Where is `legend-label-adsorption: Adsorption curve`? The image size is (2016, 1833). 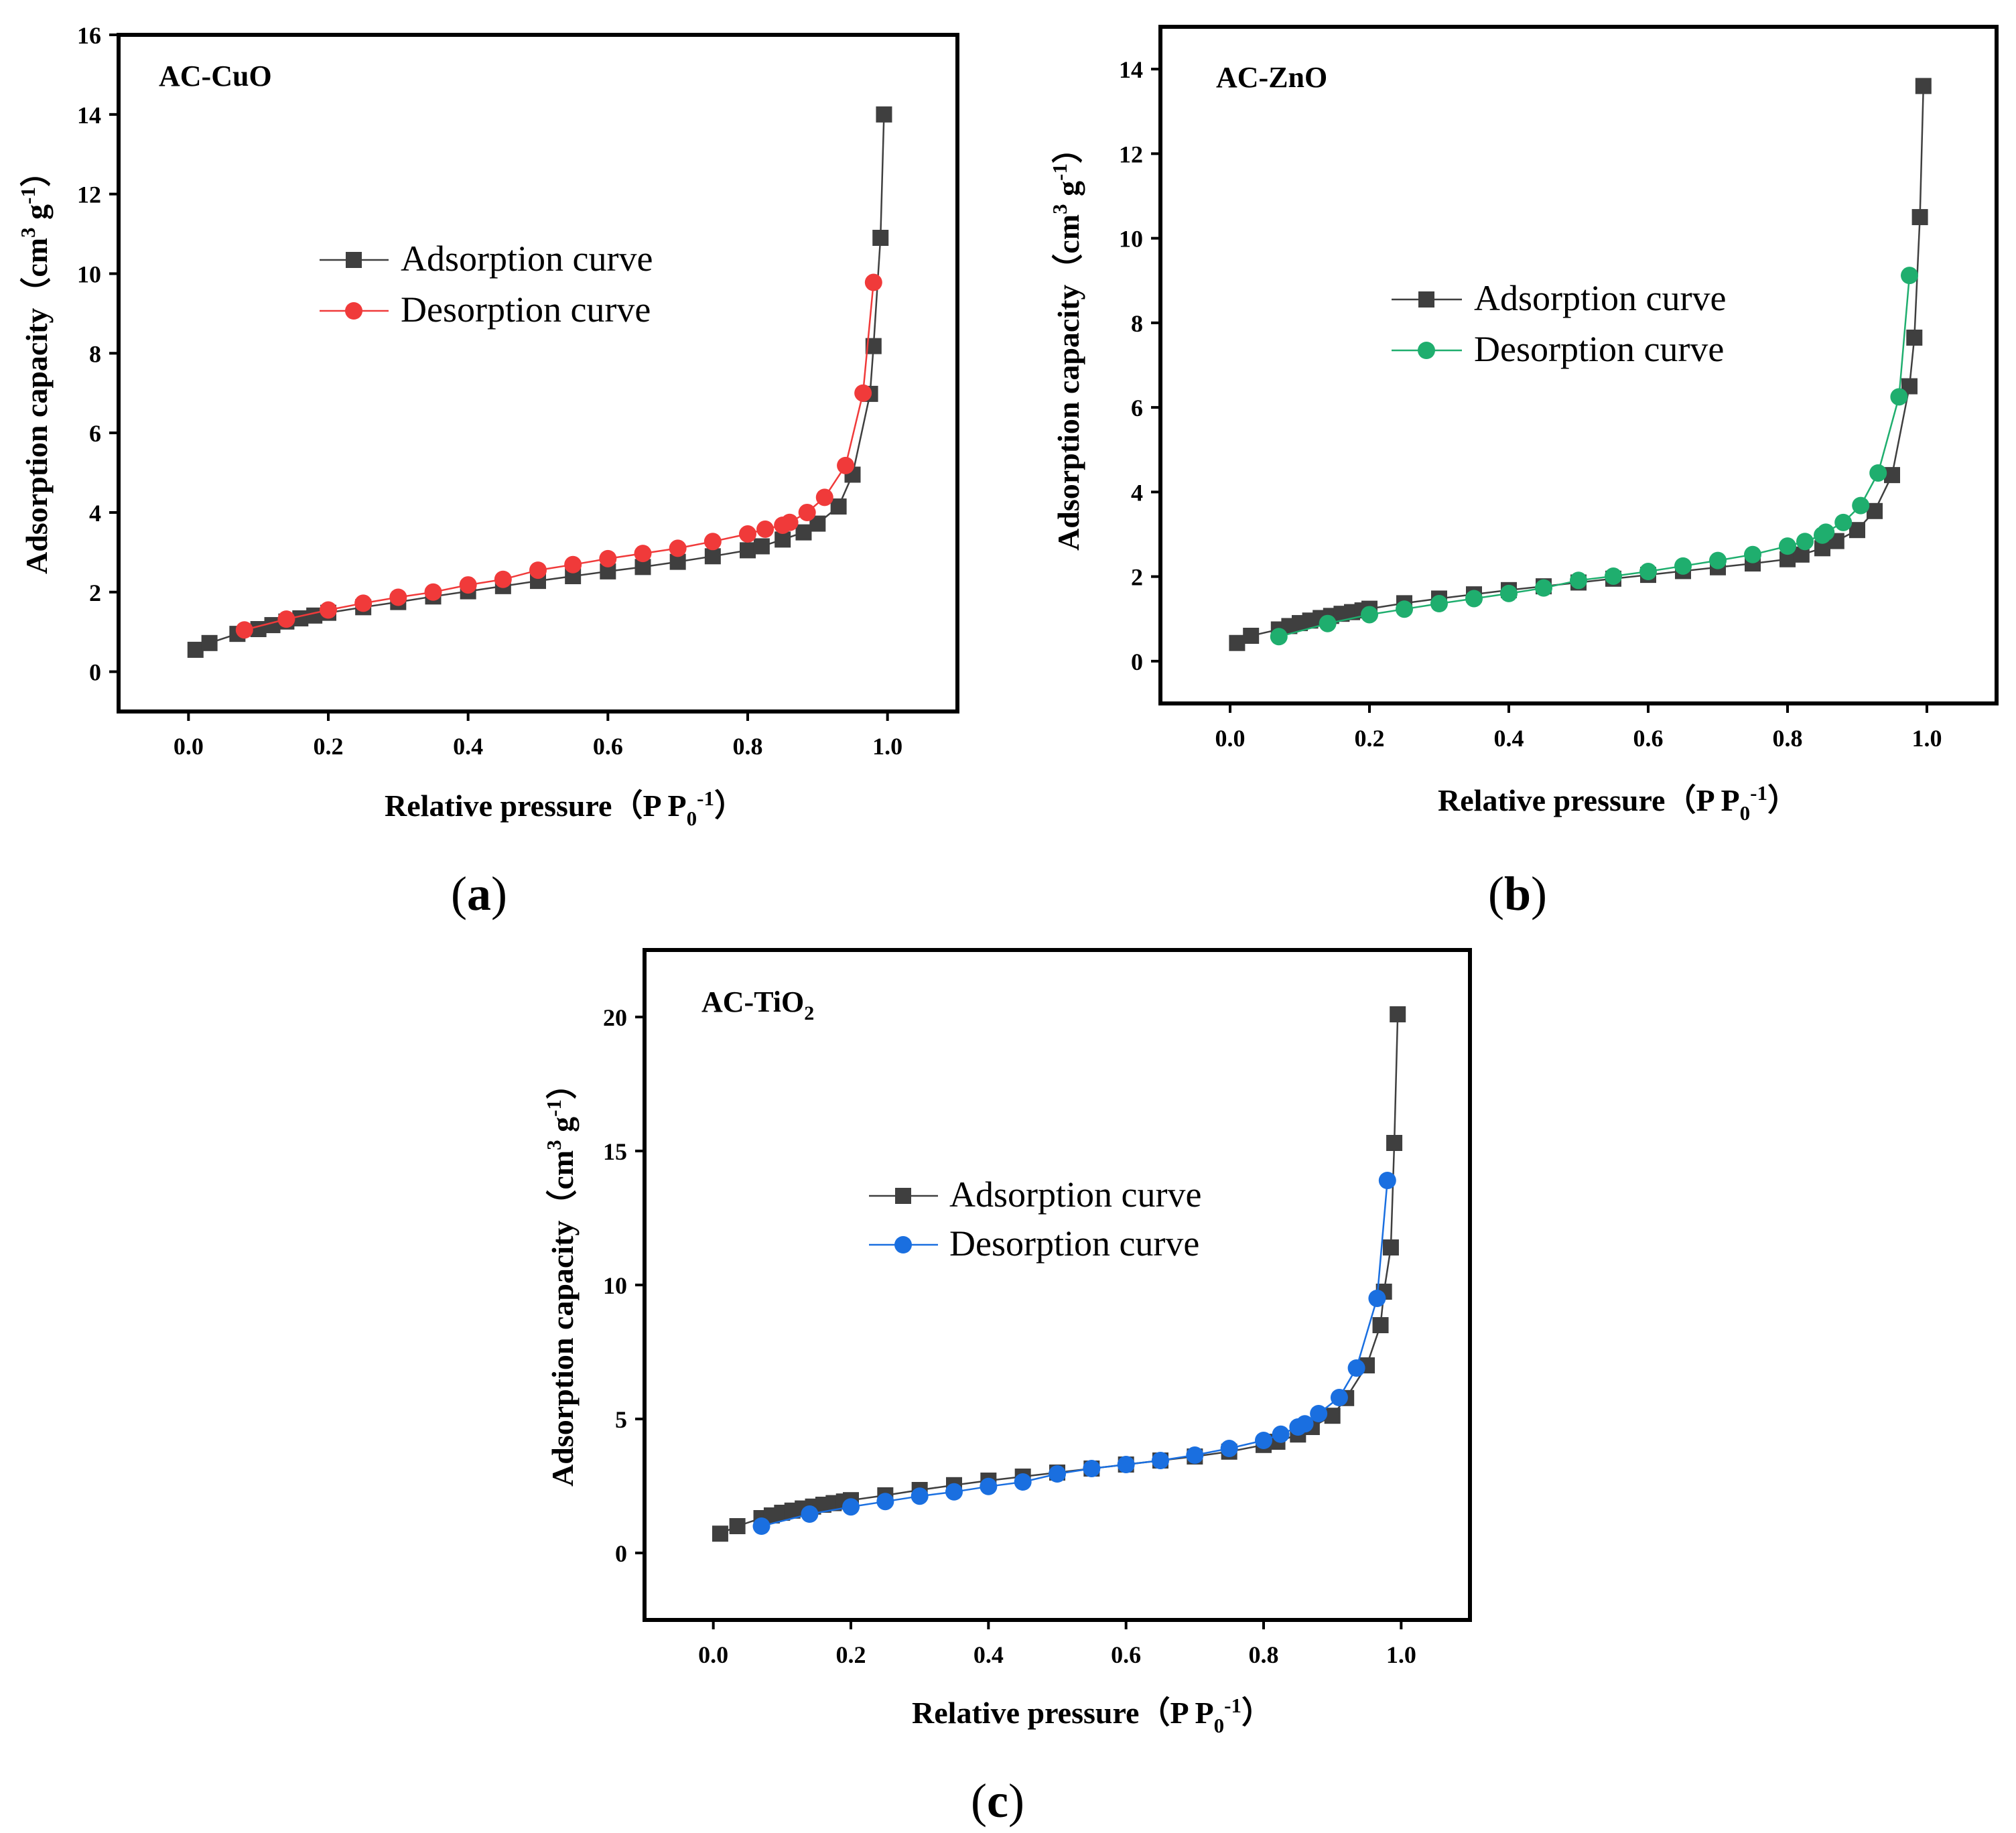 legend-label-adsorption: Adsorption curve is located at coordinates (1600, 298).